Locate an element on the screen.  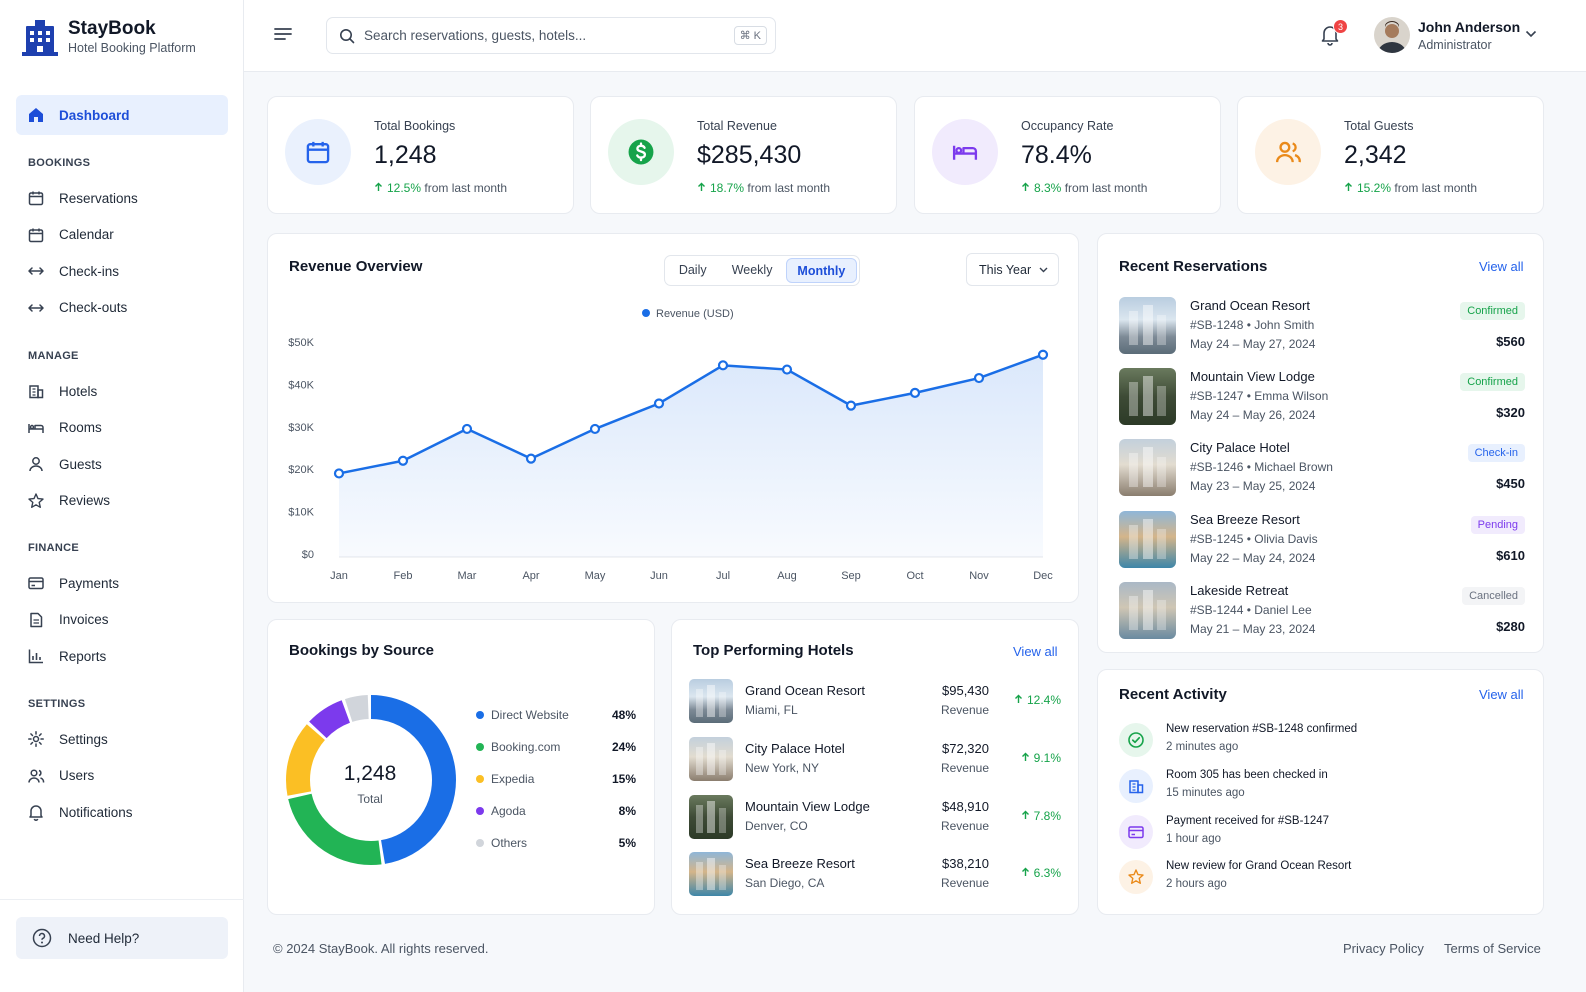
data-point-sep is located at coordinates (851, 405).